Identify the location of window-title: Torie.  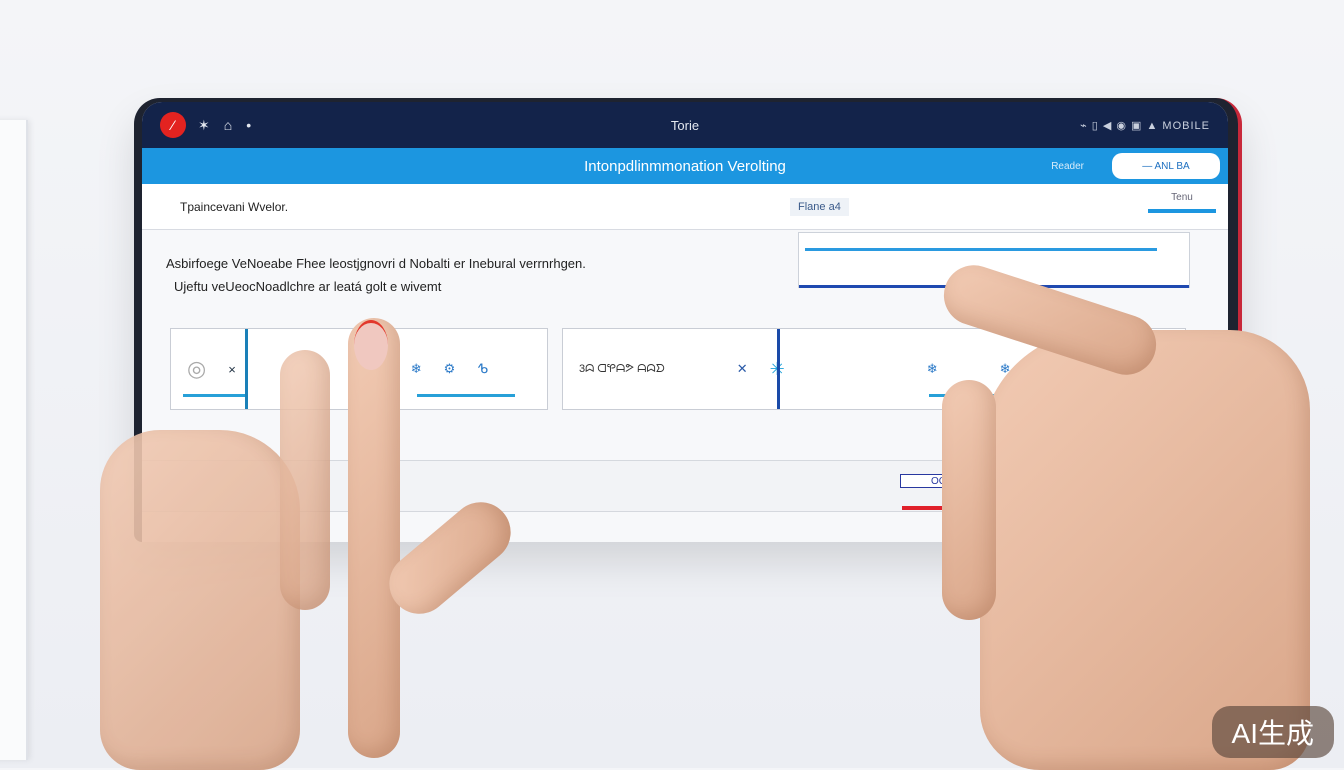
(685, 125).